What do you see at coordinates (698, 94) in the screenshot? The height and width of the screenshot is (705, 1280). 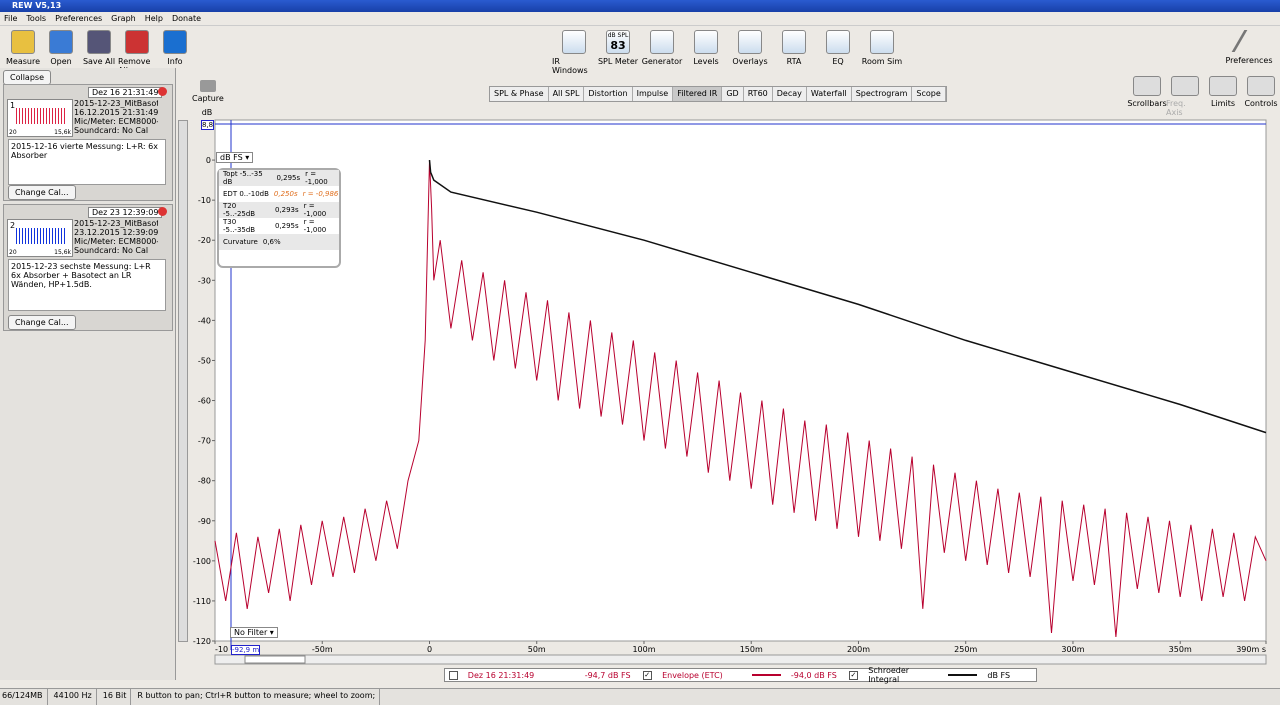 I see `tab: Filtered IR` at bounding box center [698, 94].